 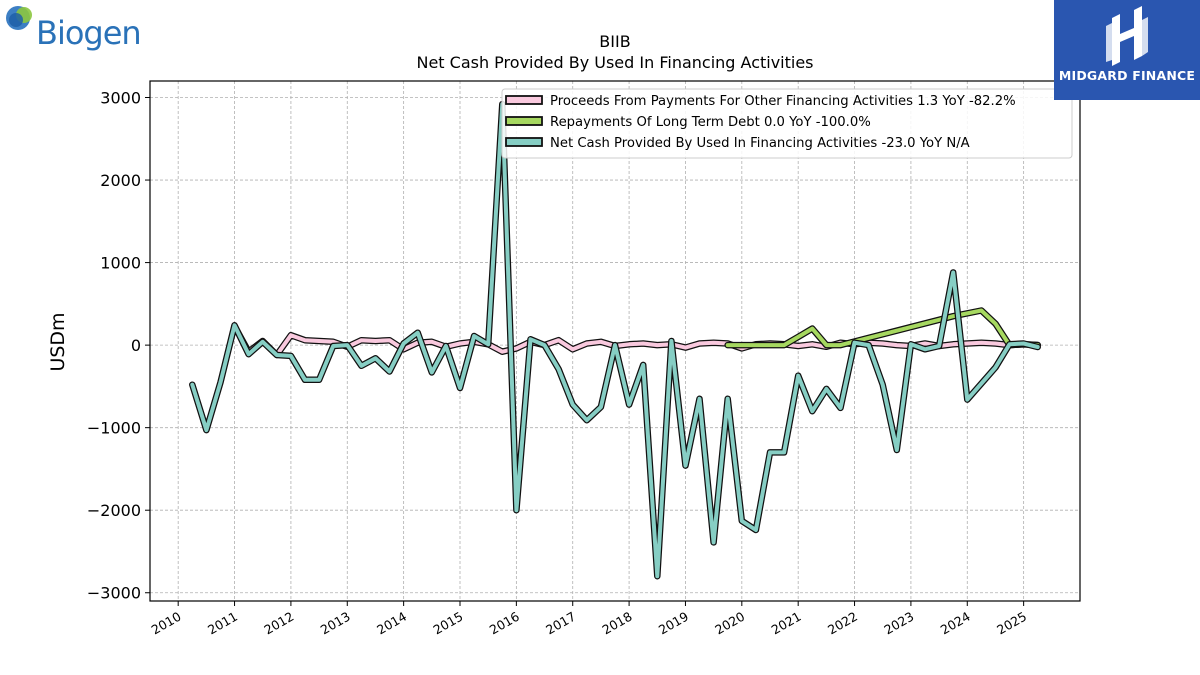 I want to click on x-tick-label: 2018, so click(x=617, y=623).